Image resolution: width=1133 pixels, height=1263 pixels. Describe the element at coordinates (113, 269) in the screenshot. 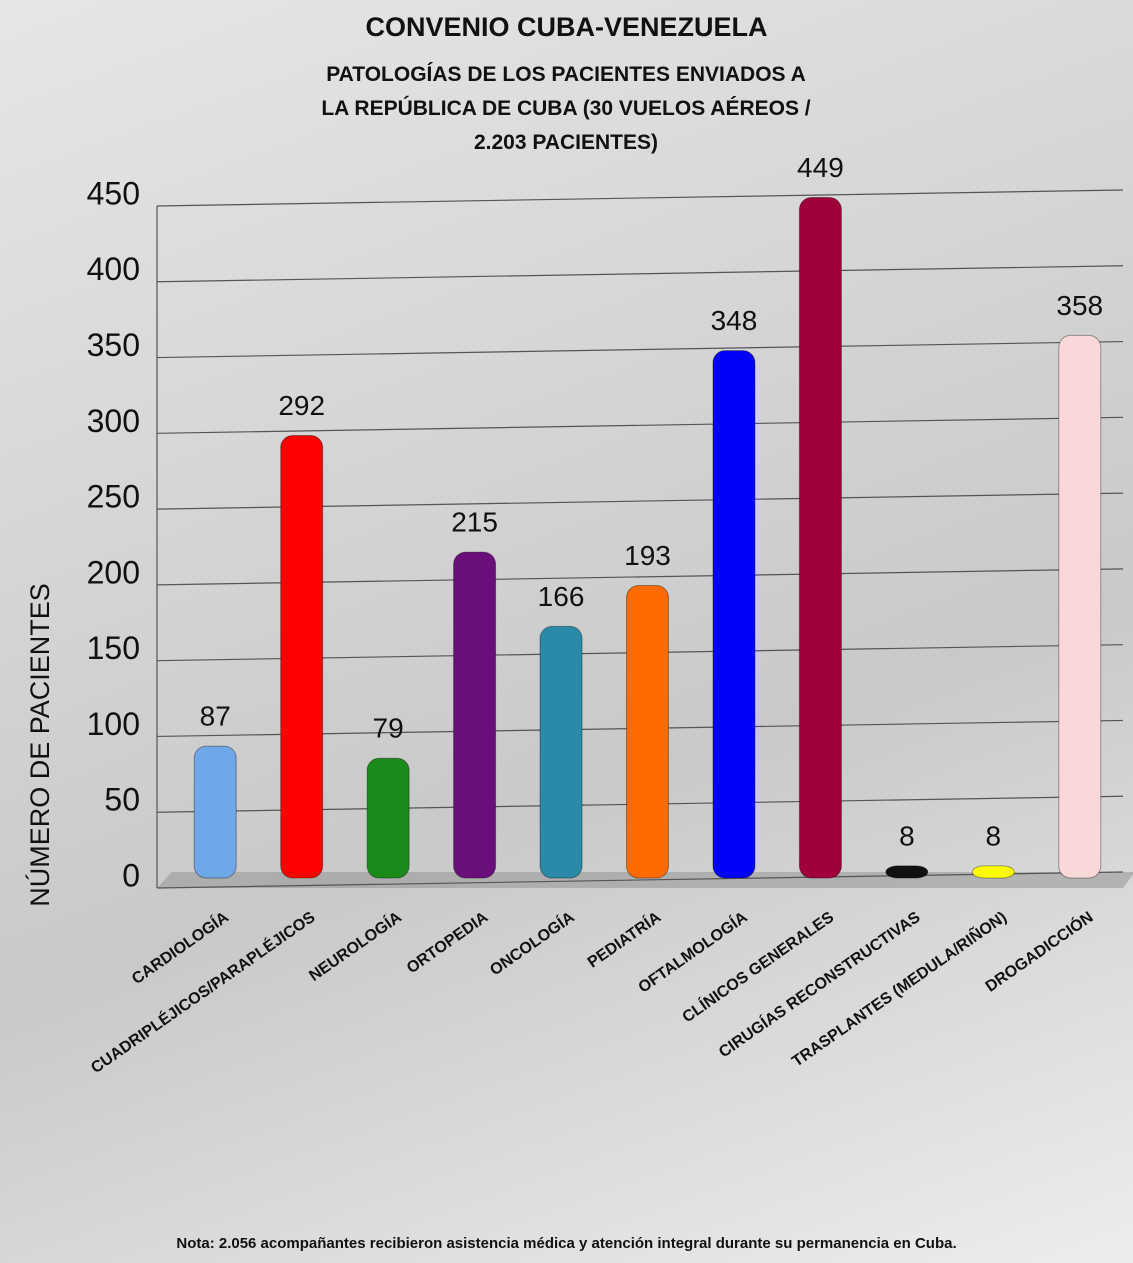

I see `y-tick-label: 400` at that location.